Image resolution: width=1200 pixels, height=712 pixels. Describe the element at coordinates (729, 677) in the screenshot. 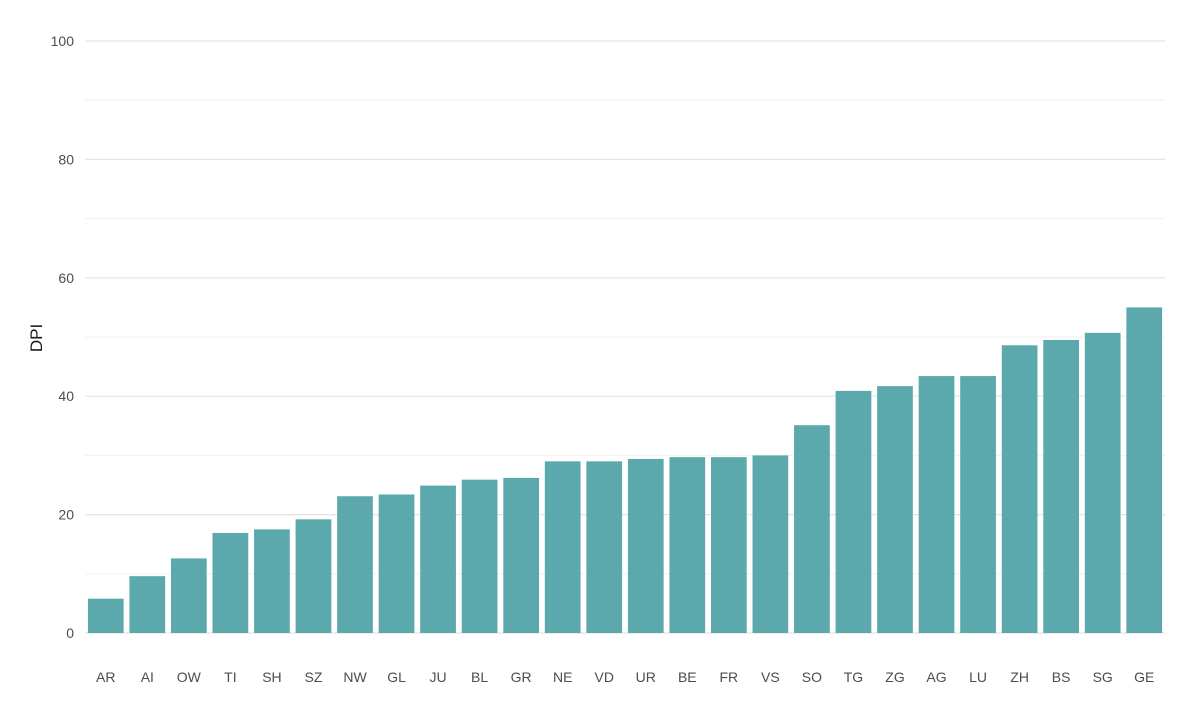

I see `x-tick-label: FR` at that location.